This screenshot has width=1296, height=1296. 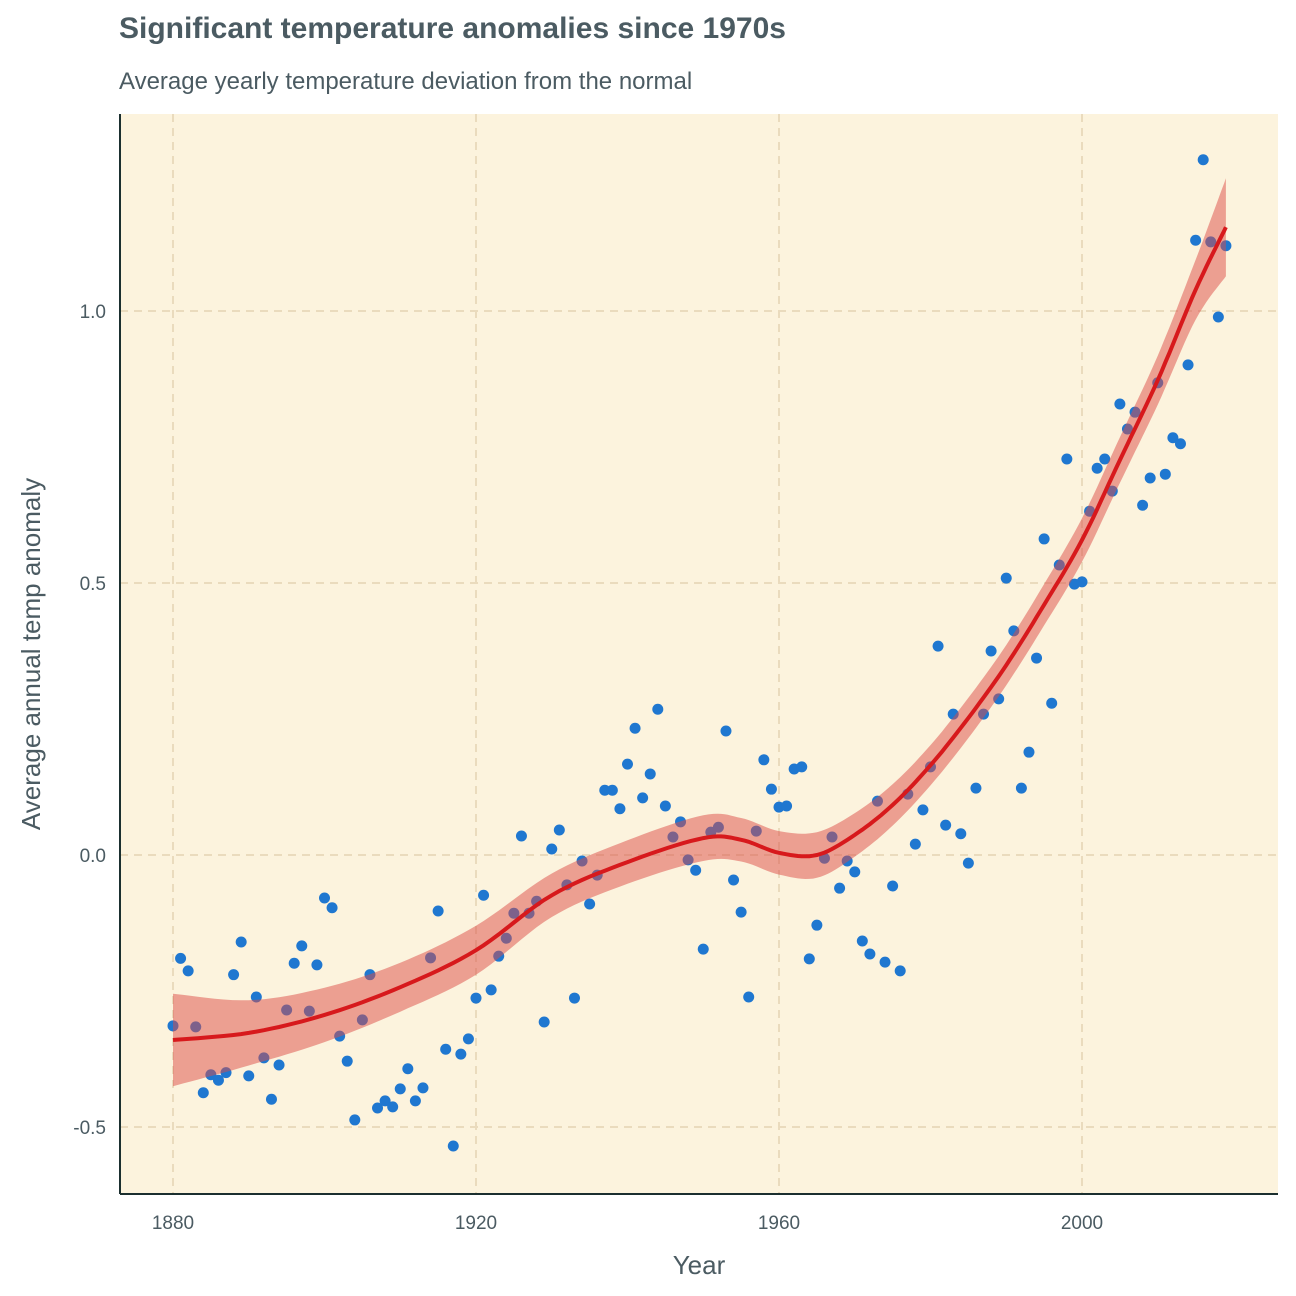 I want to click on x-tick-label: 2000, so click(x=1082, y=1223).